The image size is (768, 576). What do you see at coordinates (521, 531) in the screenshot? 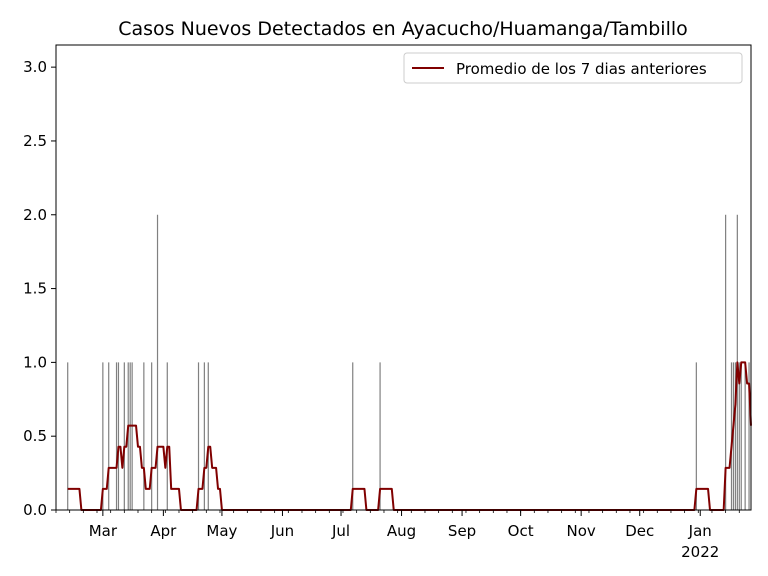
I see `x-tick-label: Oct` at bounding box center [521, 531].